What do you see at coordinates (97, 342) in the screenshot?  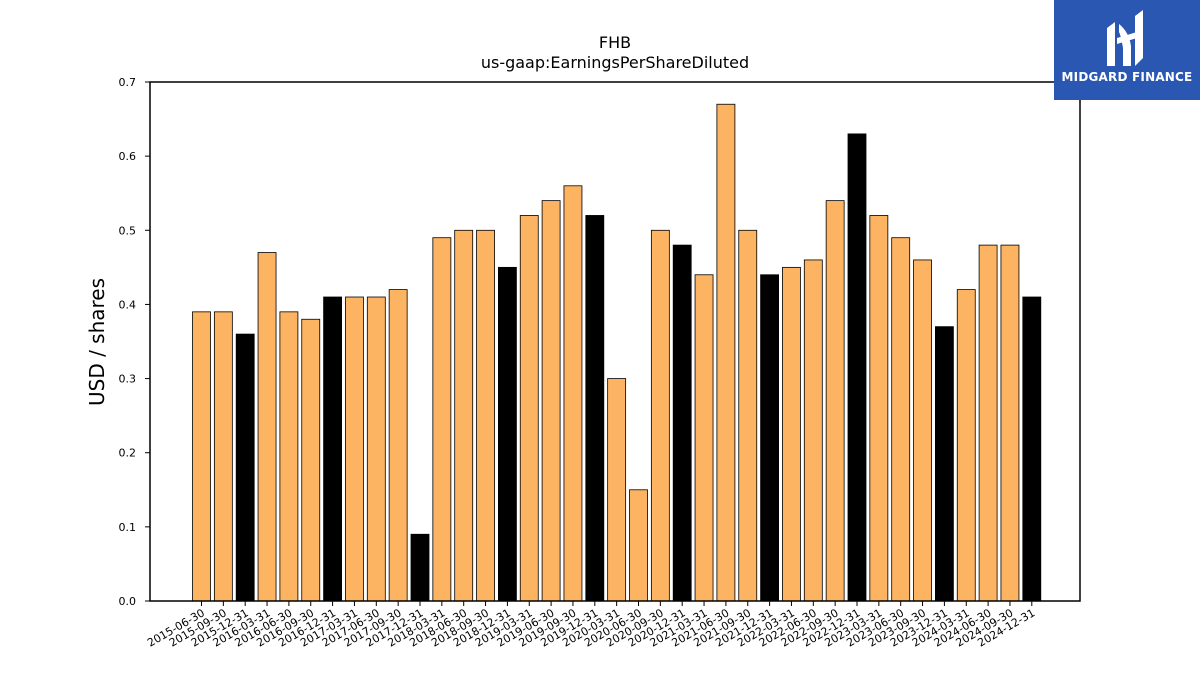 I see `y-axis-label: USD / shares` at bounding box center [97, 342].